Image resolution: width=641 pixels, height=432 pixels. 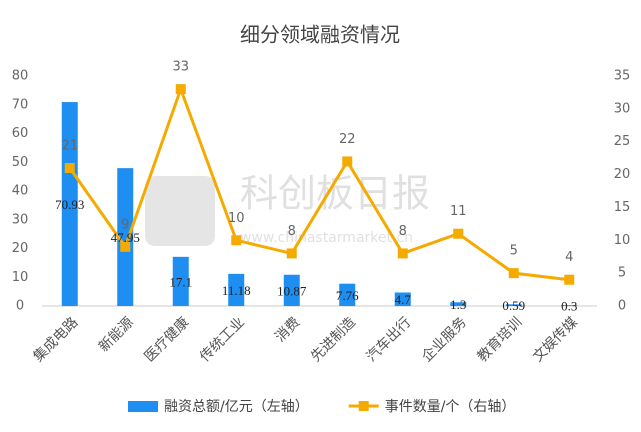 I want to click on line-value-label: 5, so click(x=514, y=251).